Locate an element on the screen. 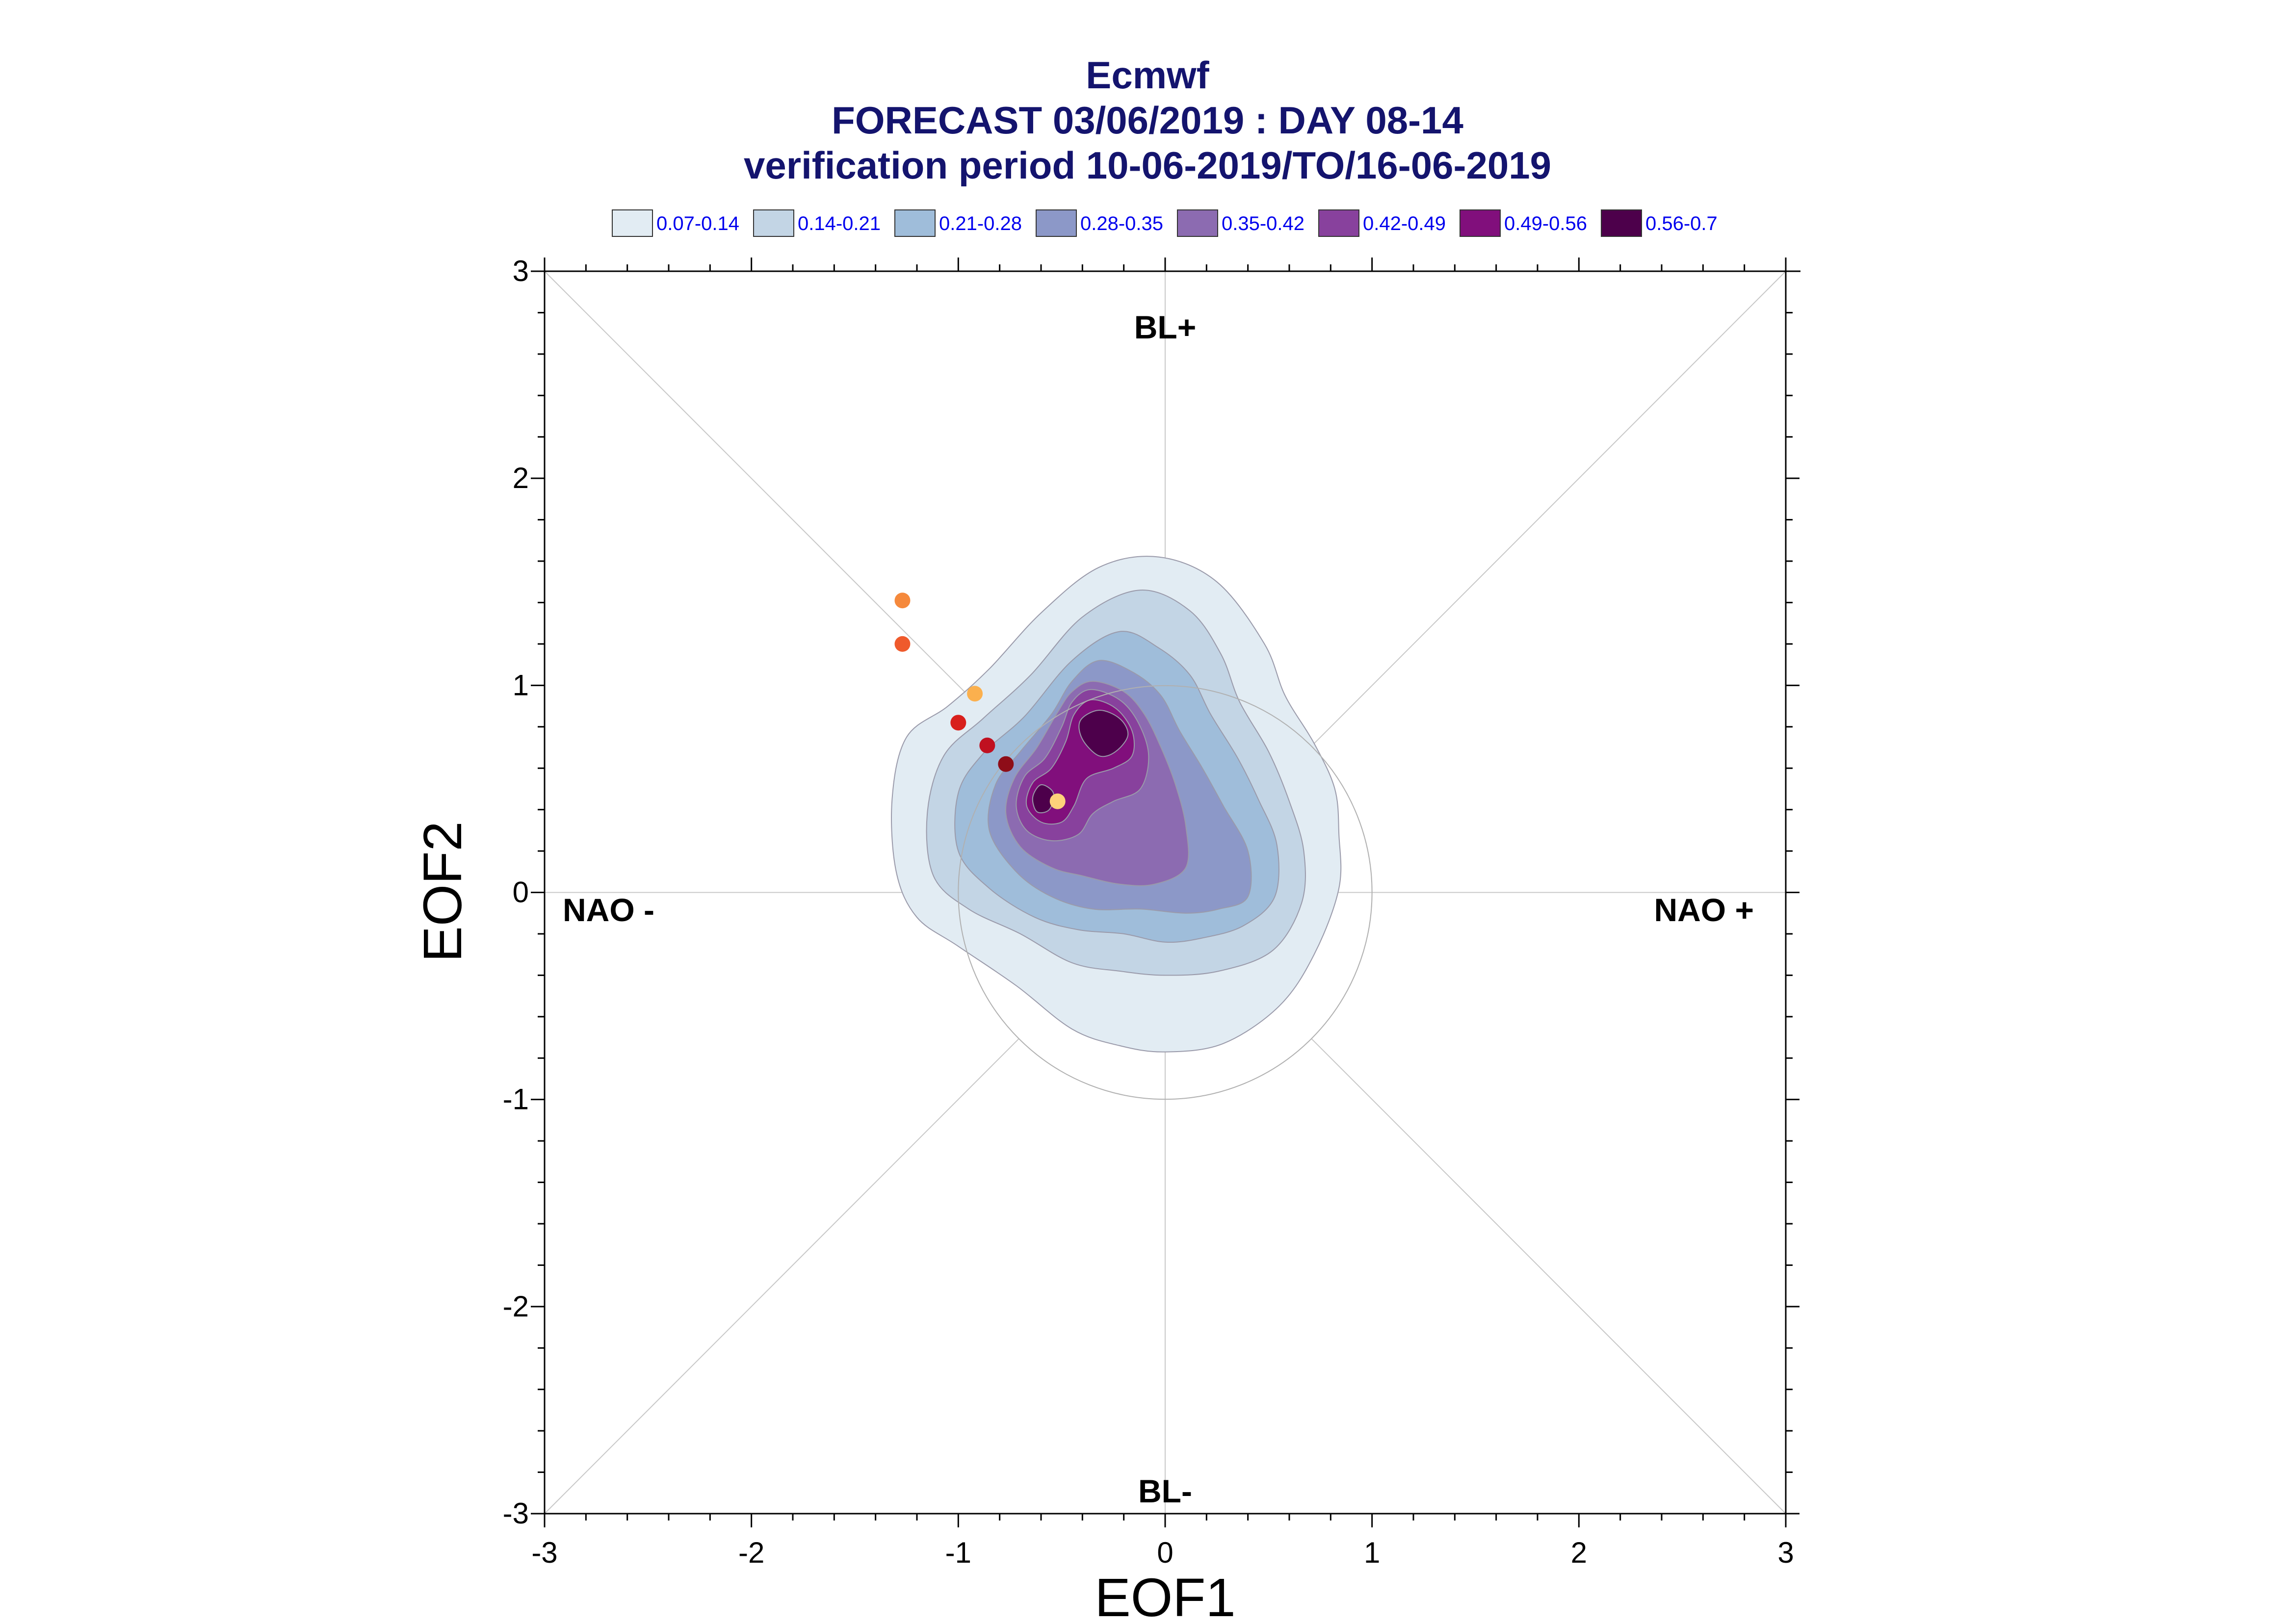 Image resolution: width=2295 pixels, height=1624 pixels. y-axis-label: EOF2 is located at coordinates (443, 891).